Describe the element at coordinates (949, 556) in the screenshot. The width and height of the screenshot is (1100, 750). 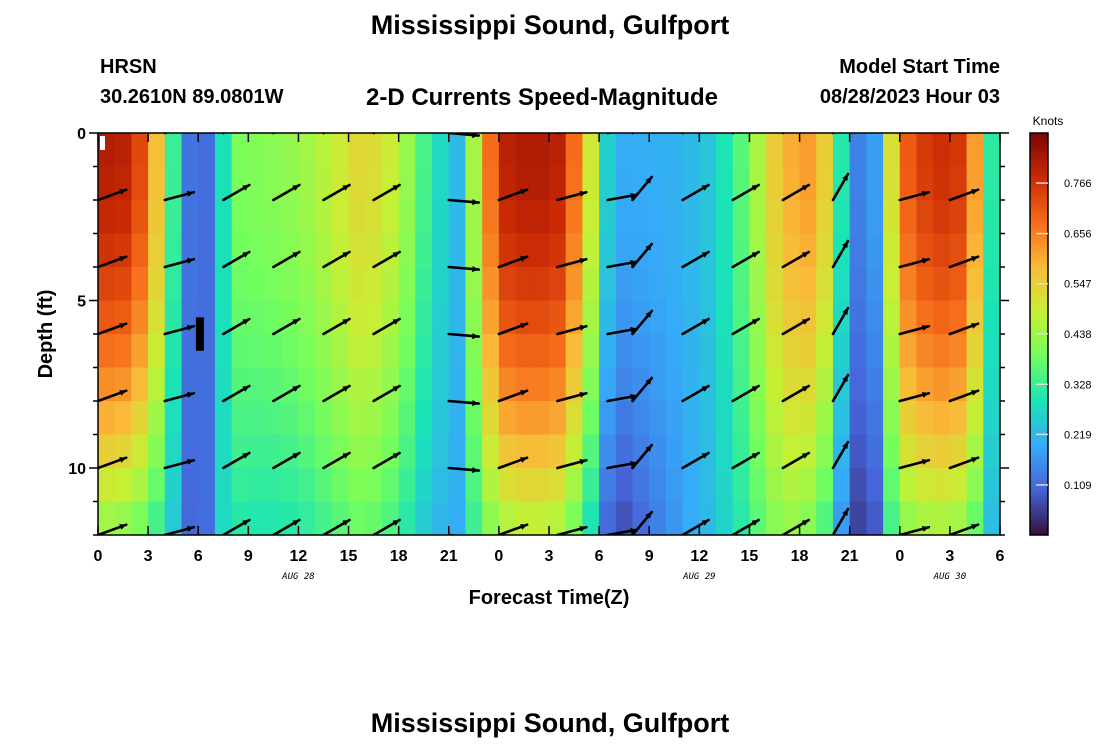
I see `x-tick-label: 3` at that location.